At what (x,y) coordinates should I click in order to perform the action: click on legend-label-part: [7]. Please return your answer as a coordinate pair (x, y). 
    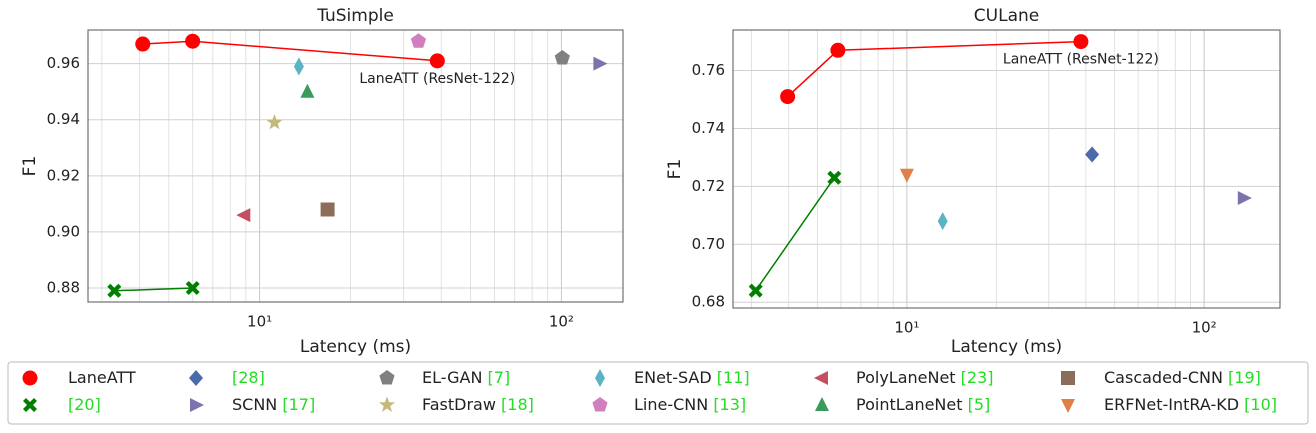
    Looking at the image, I should click on (499, 377).